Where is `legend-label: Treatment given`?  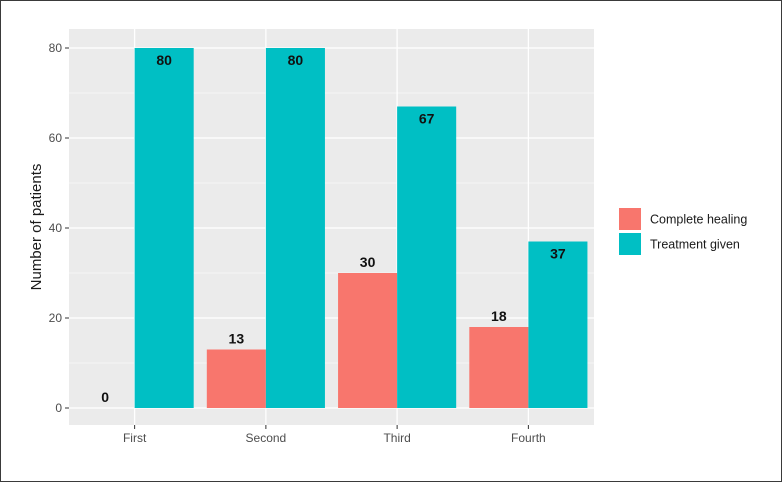 legend-label: Treatment given is located at coordinates (695, 245).